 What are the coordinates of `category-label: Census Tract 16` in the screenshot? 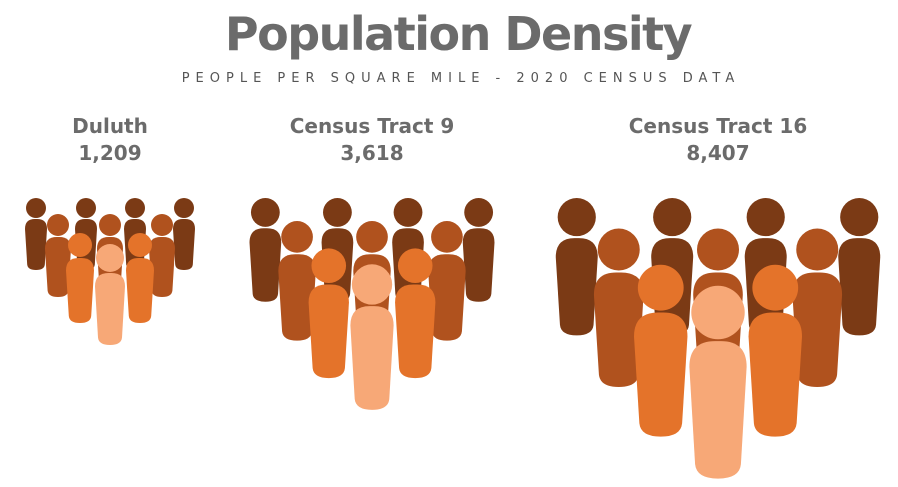 It's located at (718, 126).